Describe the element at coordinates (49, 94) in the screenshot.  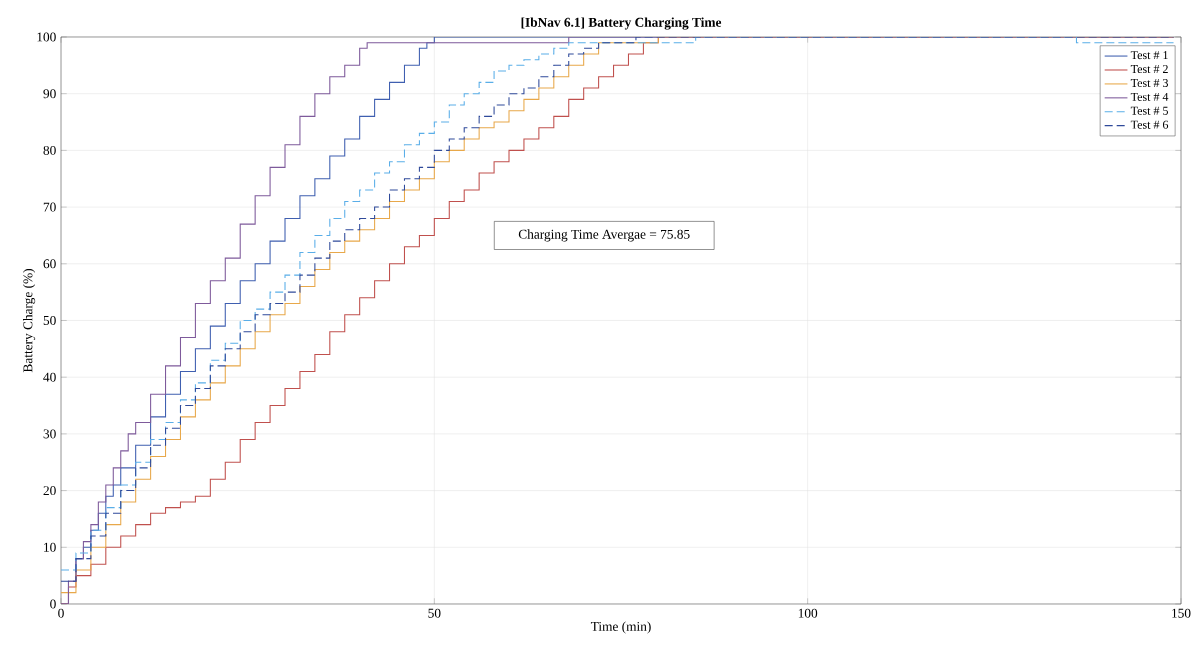
I see `y-tick-label: 90` at that location.